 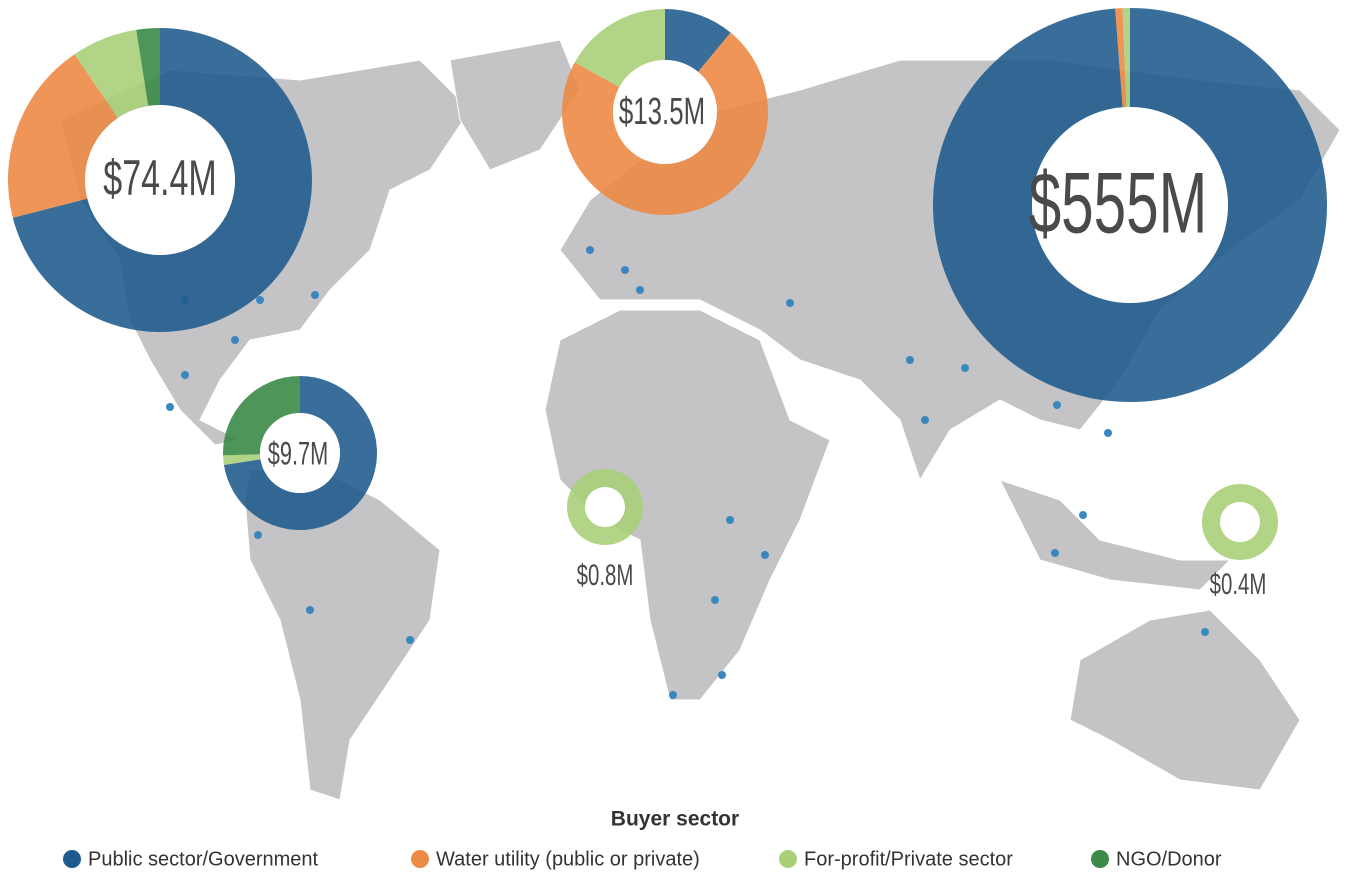 What do you see at coordinates (1185, 700) in the screenshot?
I see `australia` at bounding box center [1185, 700].